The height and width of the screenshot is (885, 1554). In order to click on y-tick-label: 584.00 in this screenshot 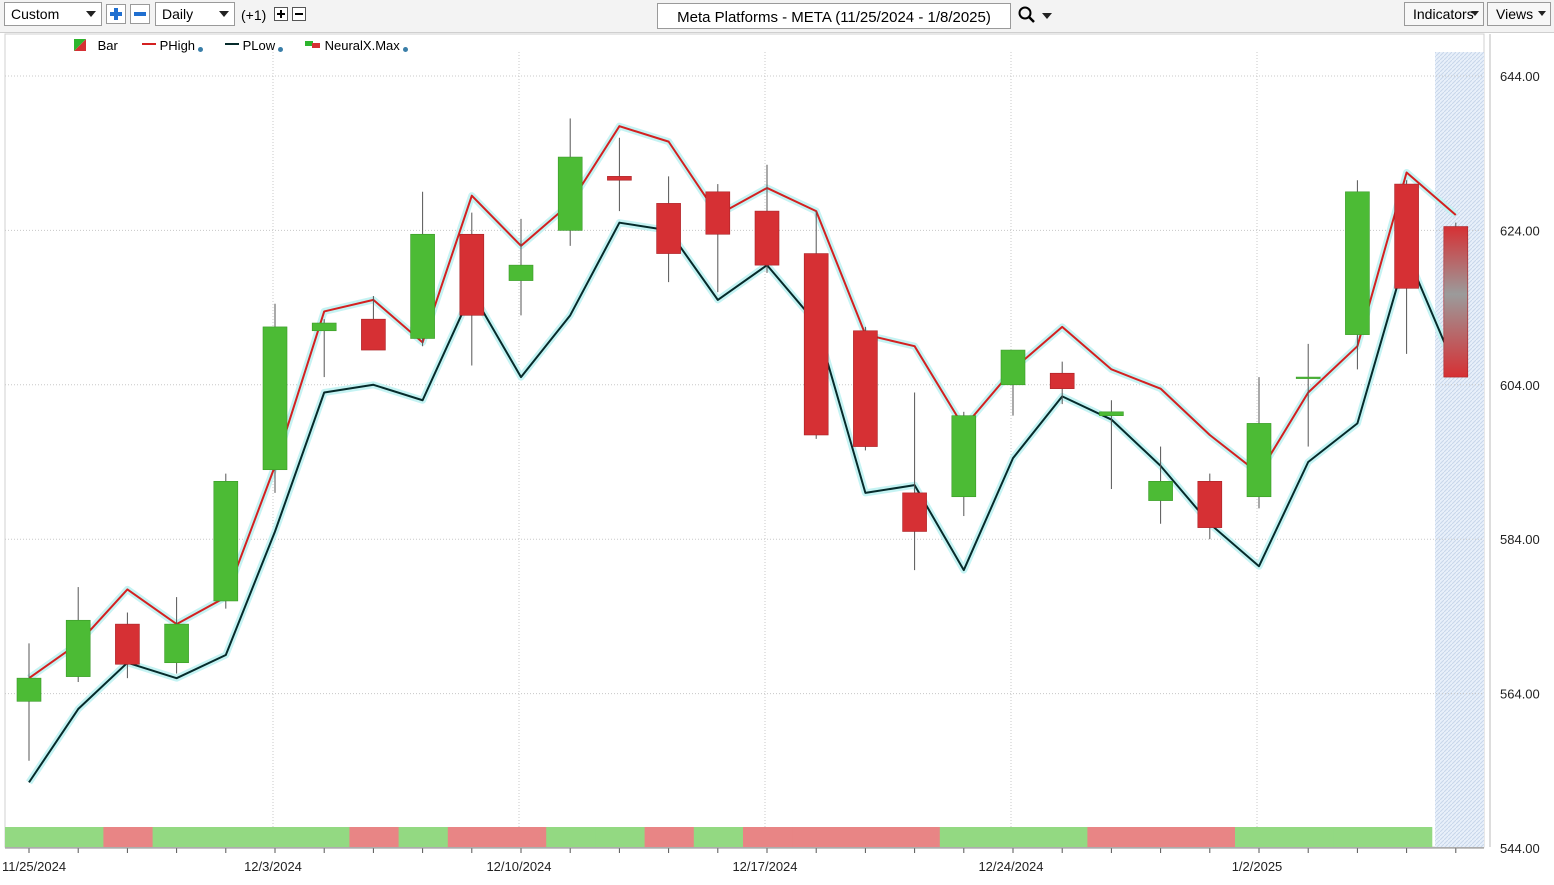, I will do `click(1520, 539)`.